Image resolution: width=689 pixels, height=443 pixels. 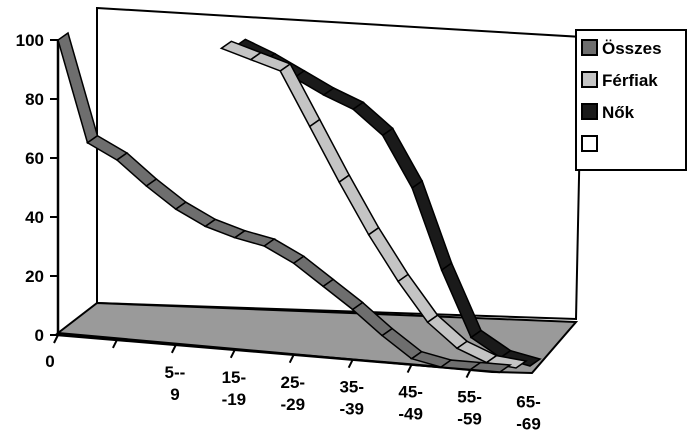 What do you see at coordinates (30, 40) in the screenshot?
I see `y-tick-label: 100` at bounding box center [30, 40].